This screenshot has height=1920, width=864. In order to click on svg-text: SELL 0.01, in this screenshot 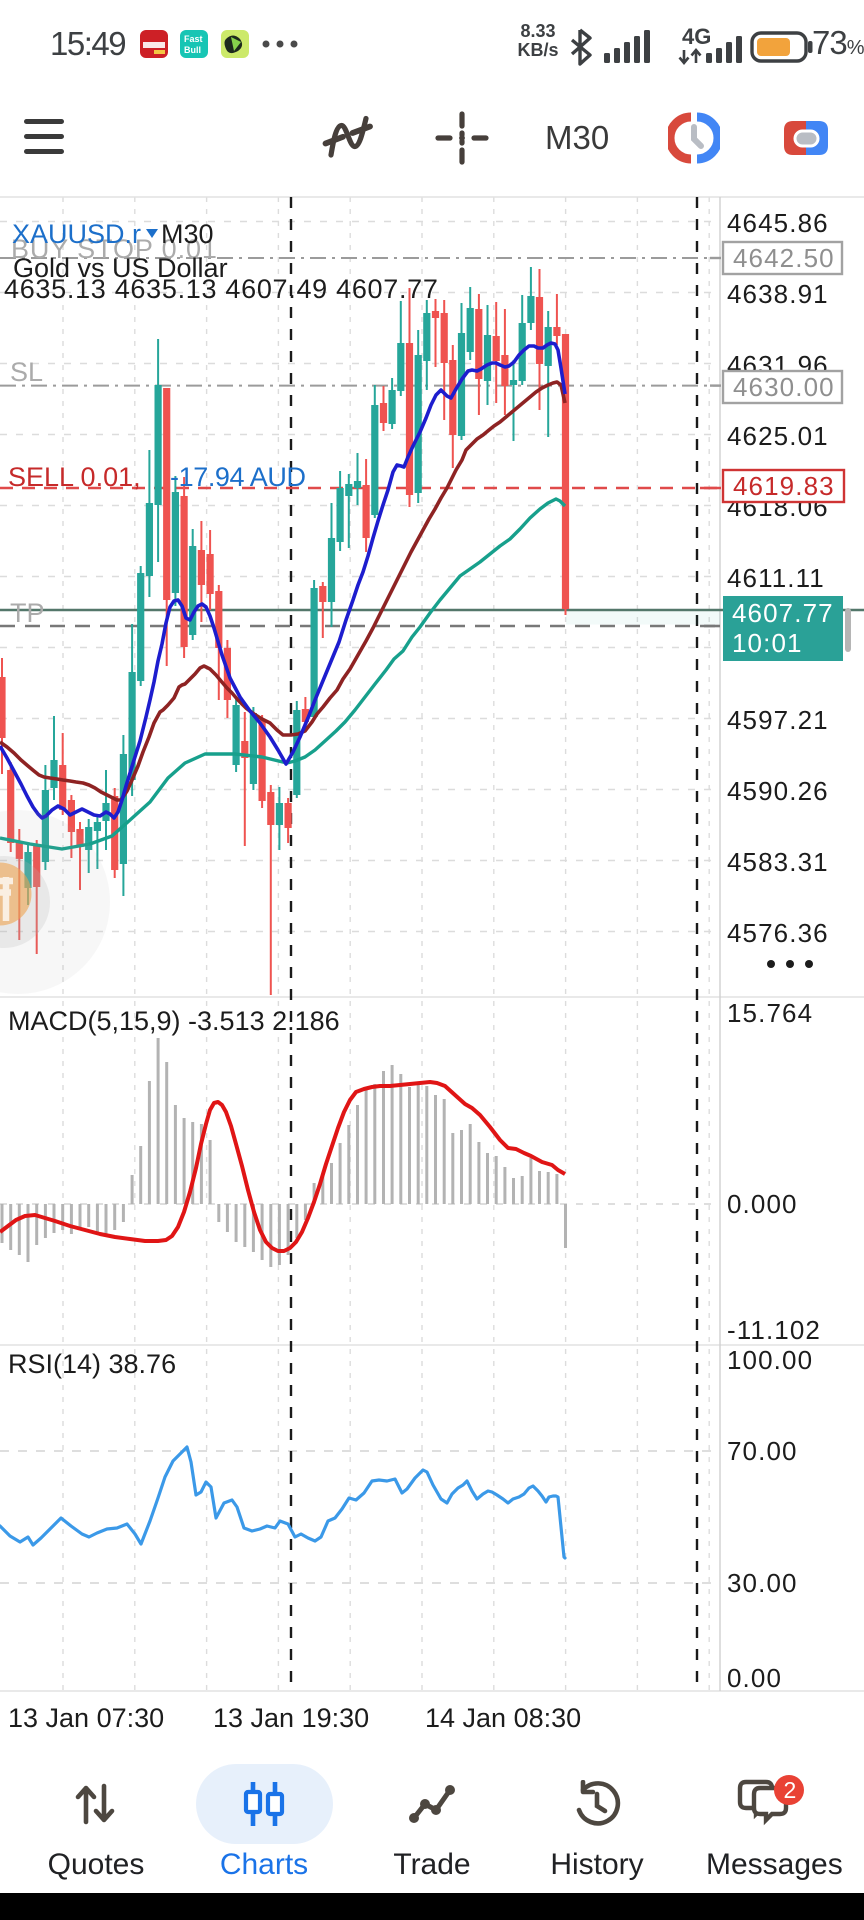, I will do `click(74, 477)`.